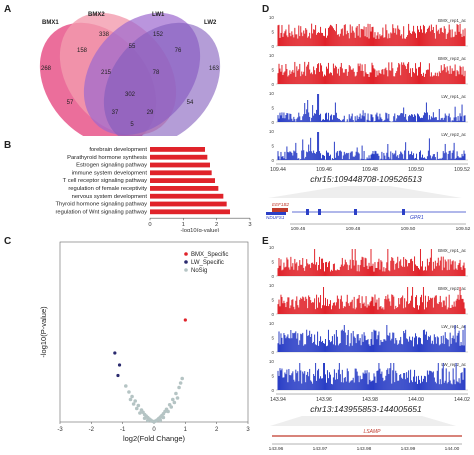  What do you see at coordinates (8, 241) in the screenshot?
I see `panel-label-c: C` at bounding box center [8, 241].